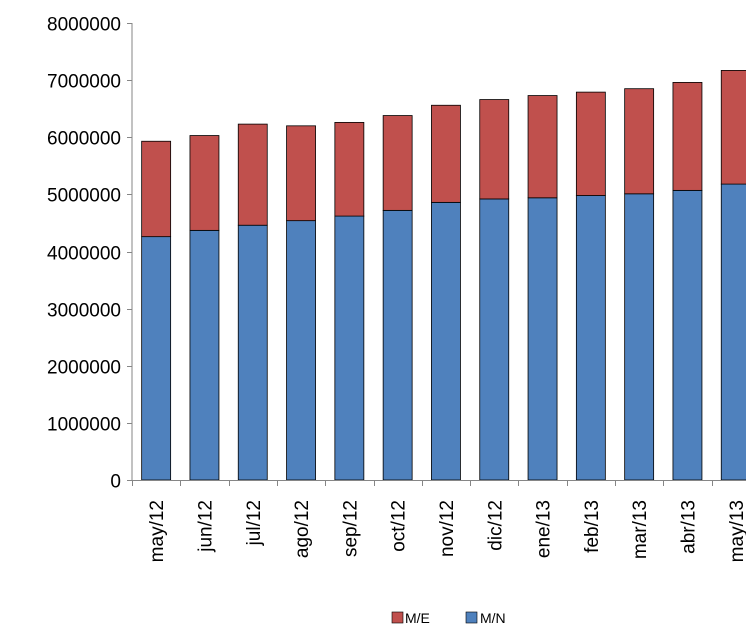 This screenshot has height=635, width=746. What do you see at coordinates (640, 529) in the screenshot?
I see `x-tick-label: mar/13` at bounding box center [640, 529].